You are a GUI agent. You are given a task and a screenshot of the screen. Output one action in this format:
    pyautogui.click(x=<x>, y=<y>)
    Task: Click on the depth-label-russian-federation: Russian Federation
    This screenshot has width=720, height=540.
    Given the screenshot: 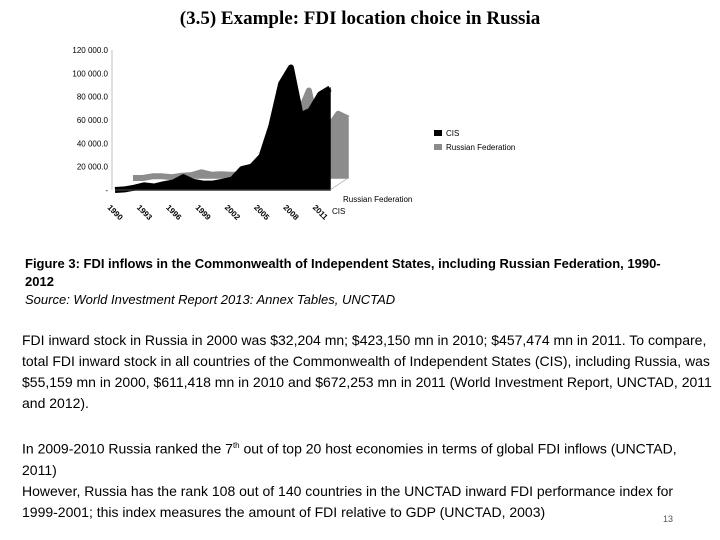 What is the action you would take?
    pyautogui.click(x=377, y=199)
    